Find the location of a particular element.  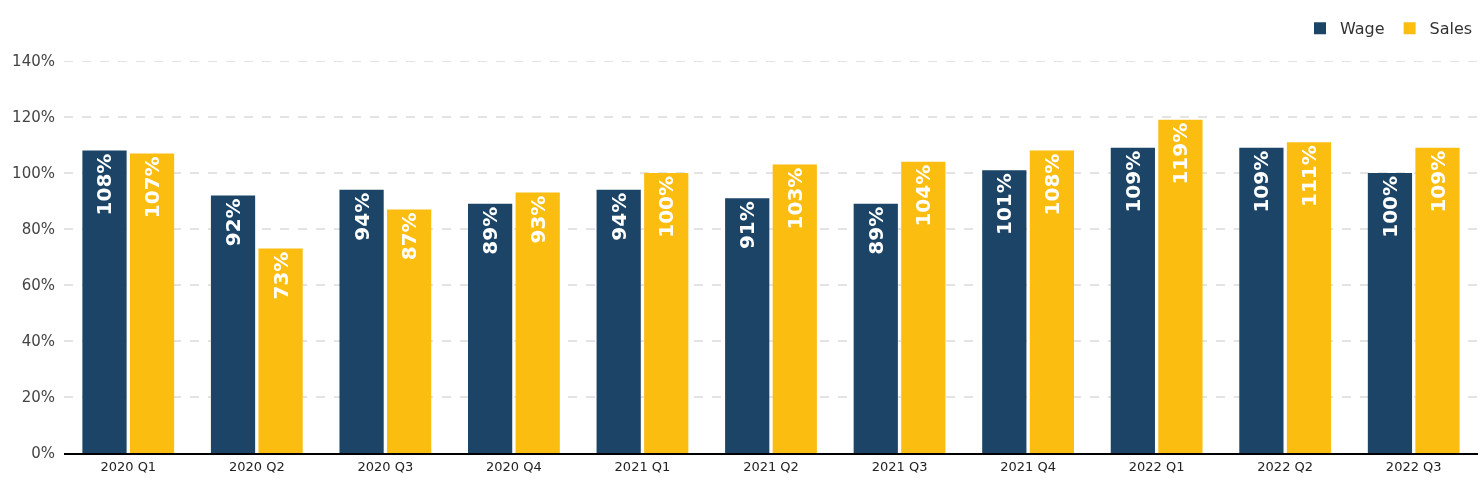

x-tick-label: 2022 Q3 is located at coordinates (1413, 466).